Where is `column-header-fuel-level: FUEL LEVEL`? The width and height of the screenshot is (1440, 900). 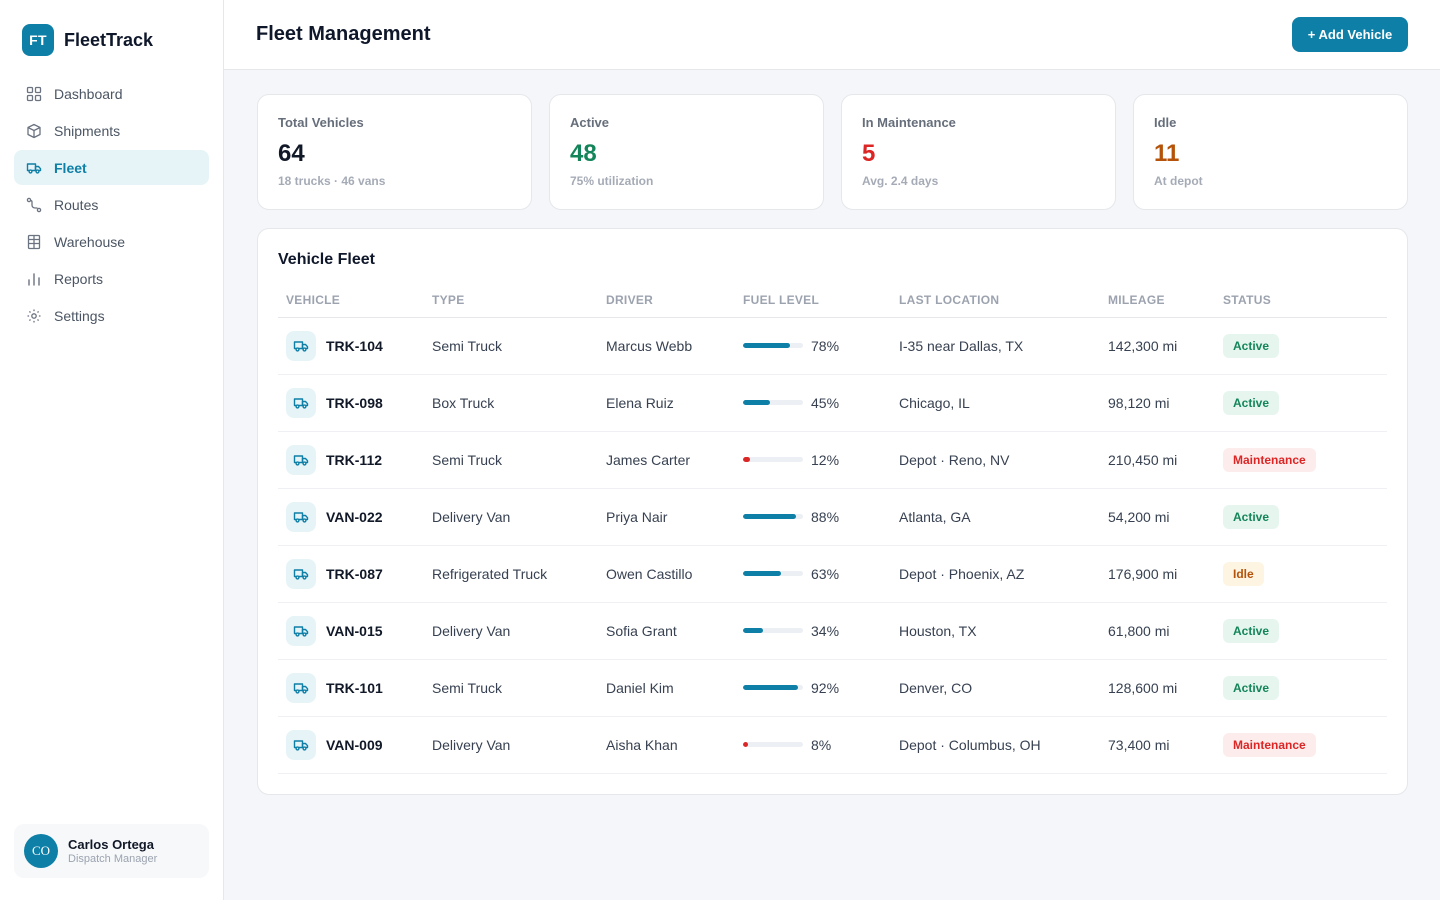 column-header-fuel-level: FUEL LEVEL is located at coordinates (821, 304).